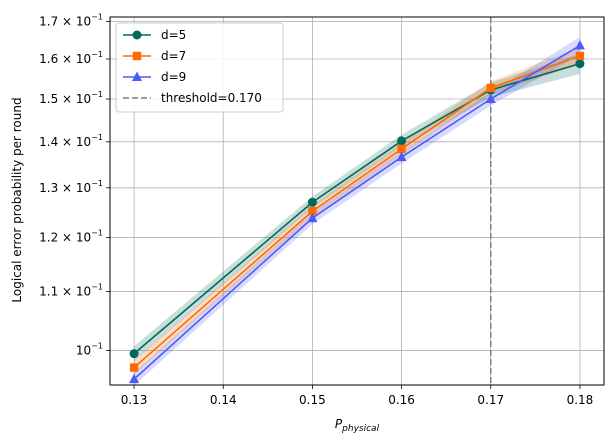 The height and width of the screenshot is (443, 615). I want to click on x-tick-label: 0.18, so click(580, 400).